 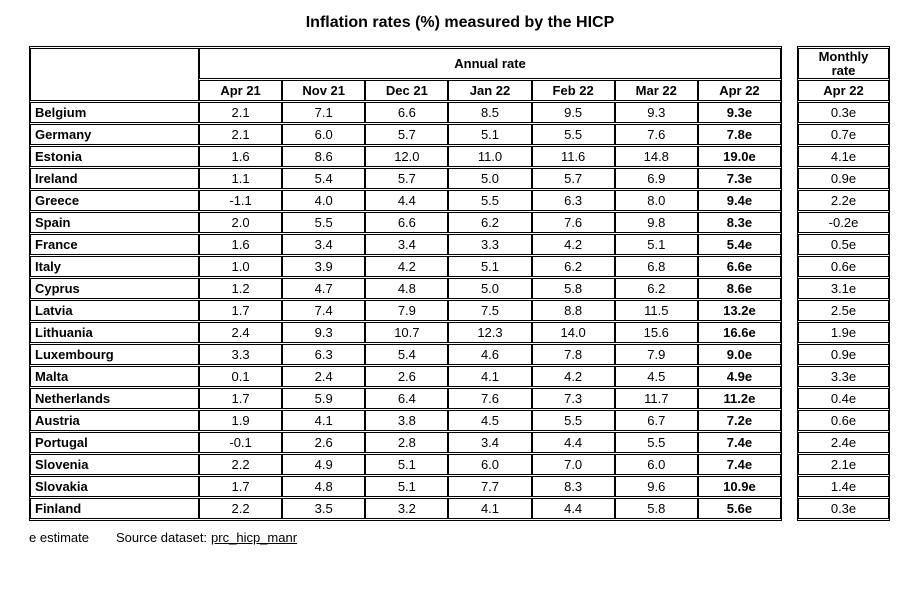 What do you see at coordinates (324, 464) in the screenshot?
I see `annual-value-cell: 4.9` at bounding box center [324, 464].